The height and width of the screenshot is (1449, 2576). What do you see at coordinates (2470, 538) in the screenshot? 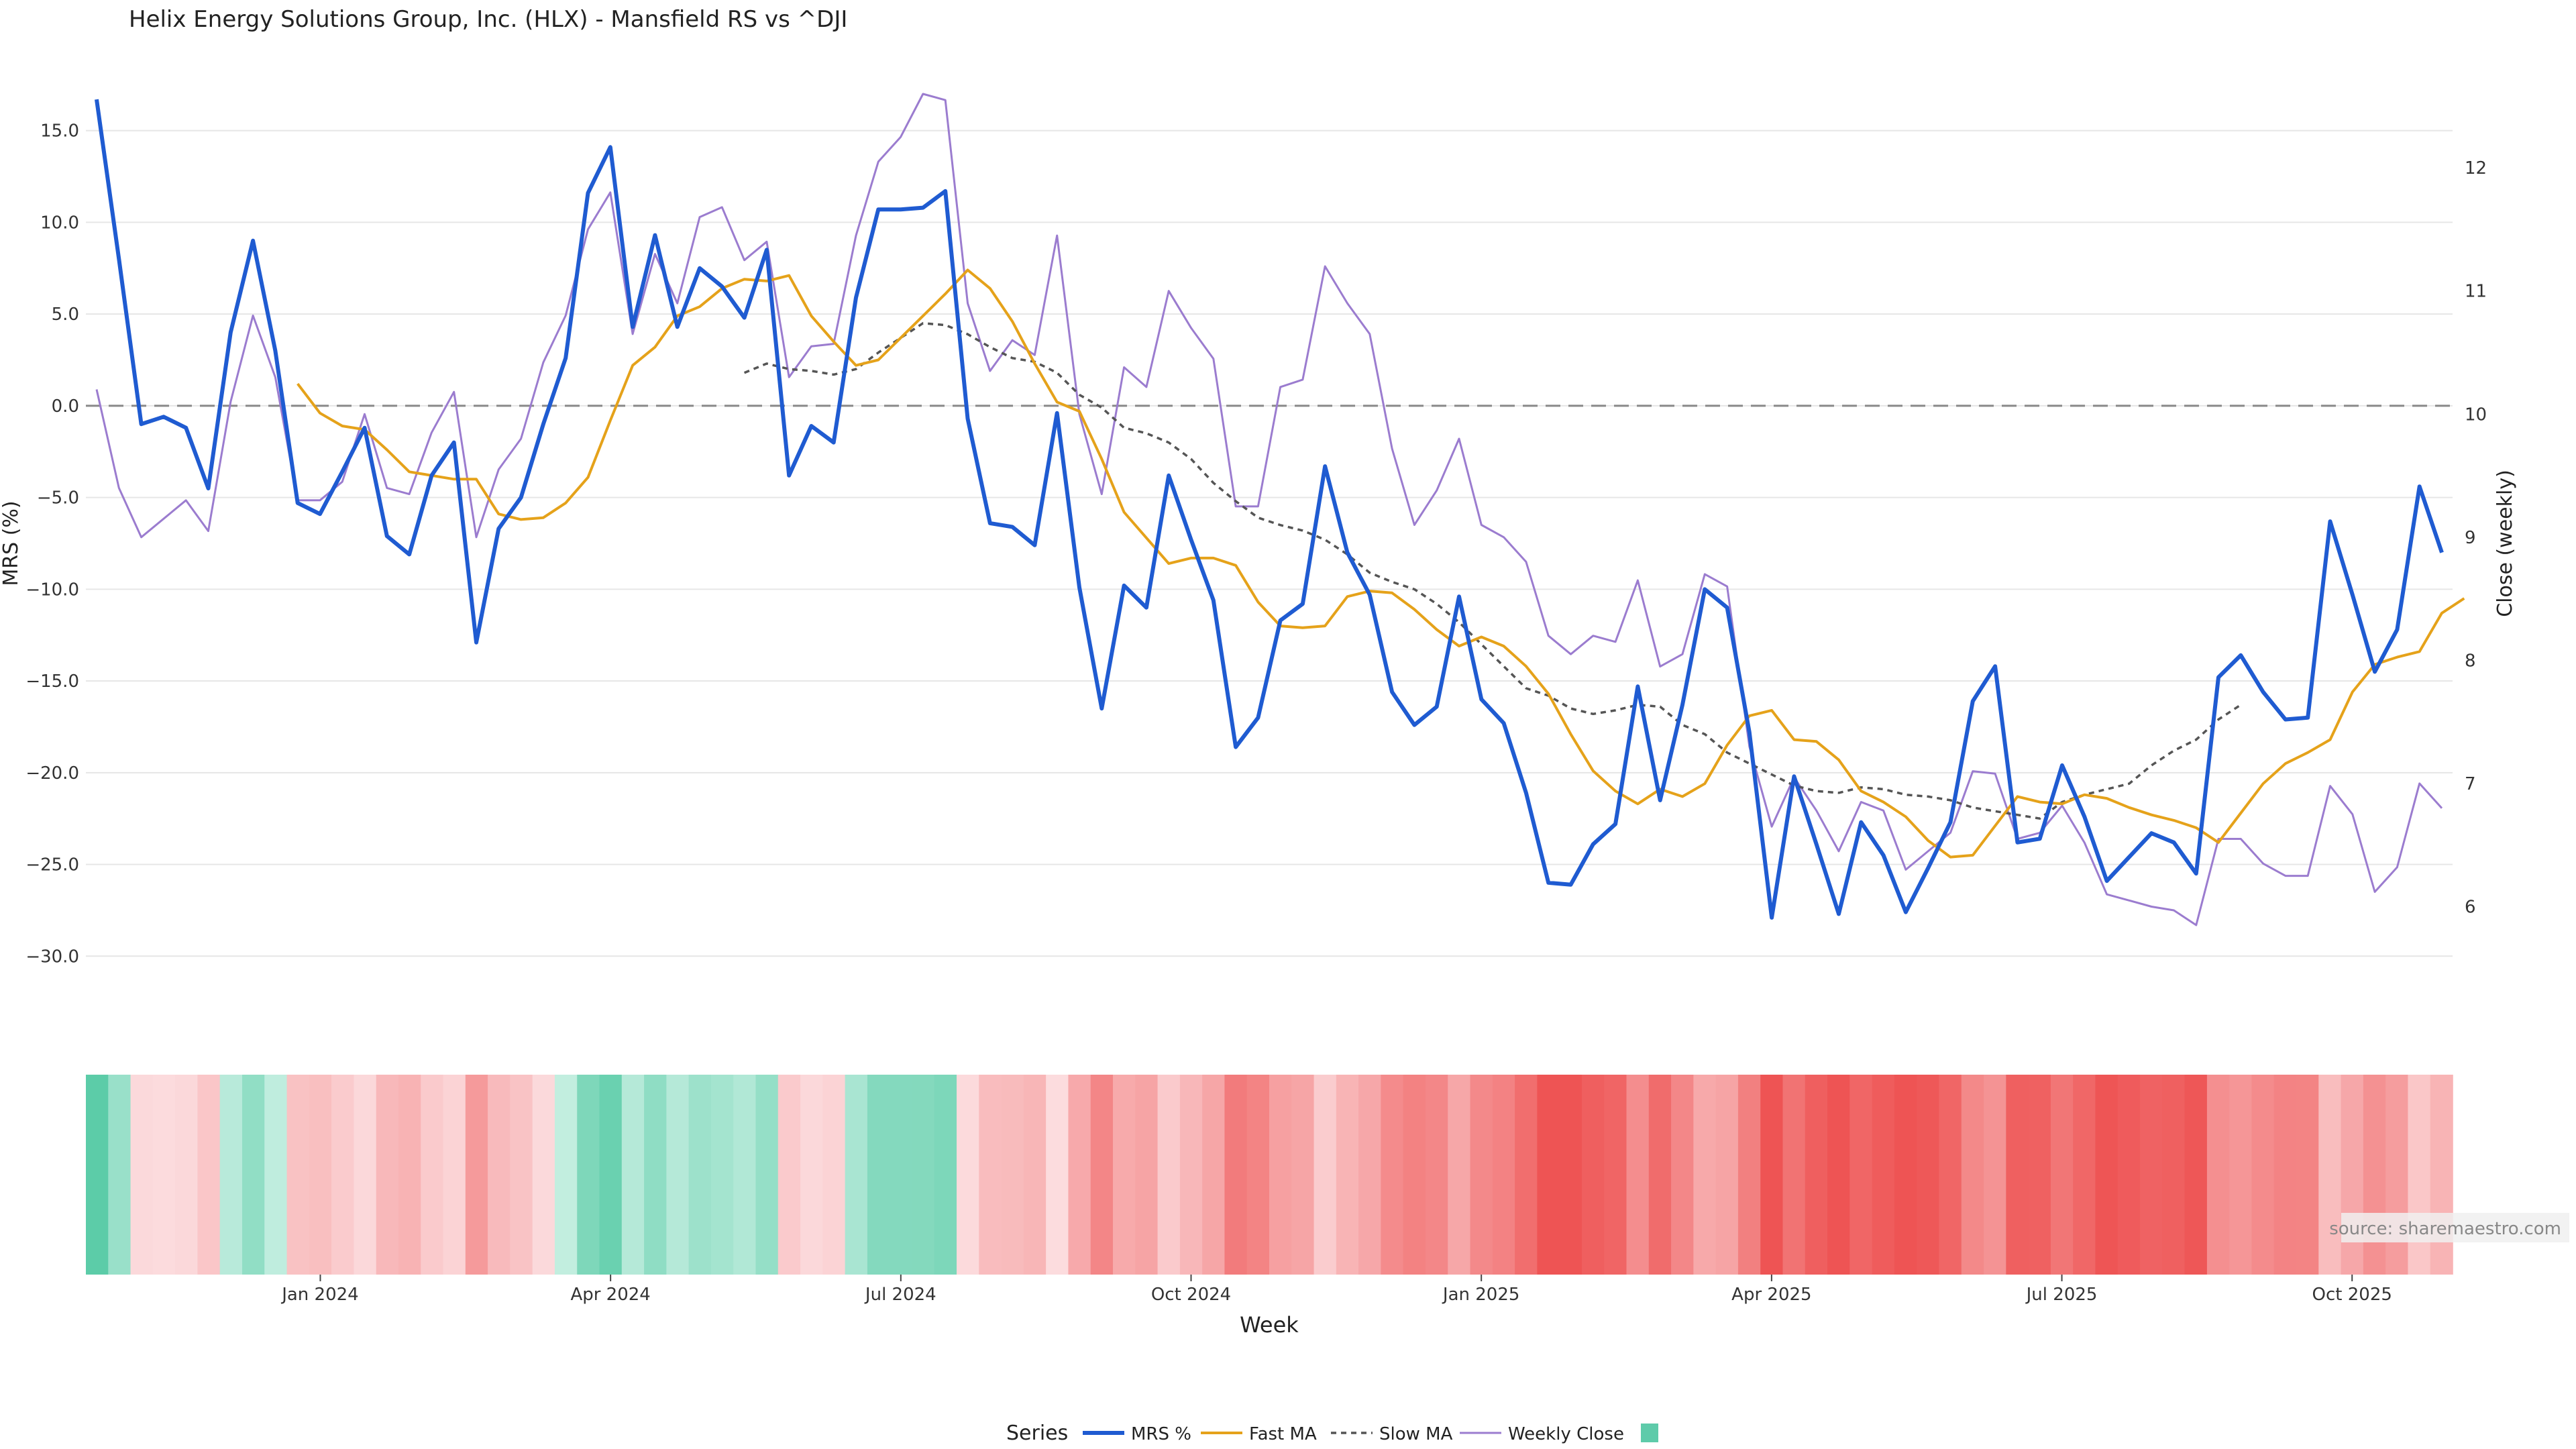
I see `right-tick-label: 9` at bounding box center [2470, 538].